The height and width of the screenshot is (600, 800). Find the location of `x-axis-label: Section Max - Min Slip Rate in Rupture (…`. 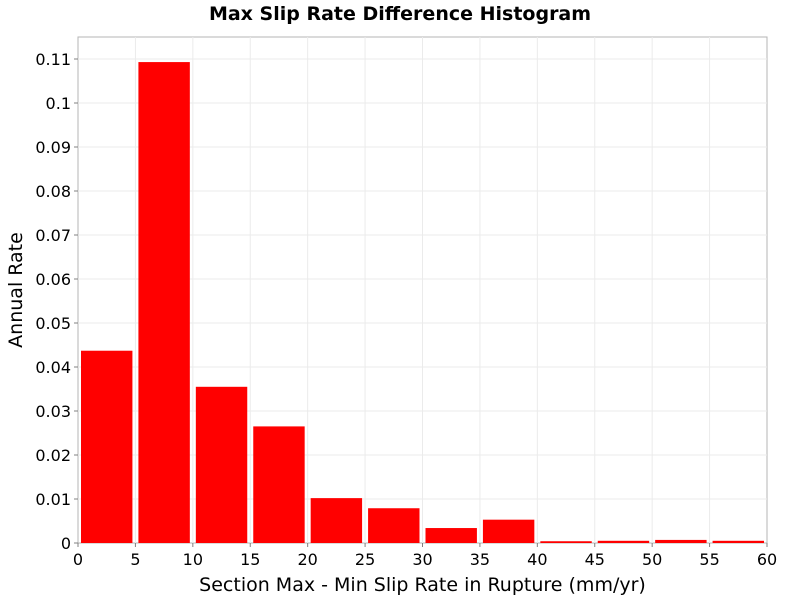

x-axis-label: Section Max - Min Slip Rate in Rupture (… is located at coordinates (422, 585).